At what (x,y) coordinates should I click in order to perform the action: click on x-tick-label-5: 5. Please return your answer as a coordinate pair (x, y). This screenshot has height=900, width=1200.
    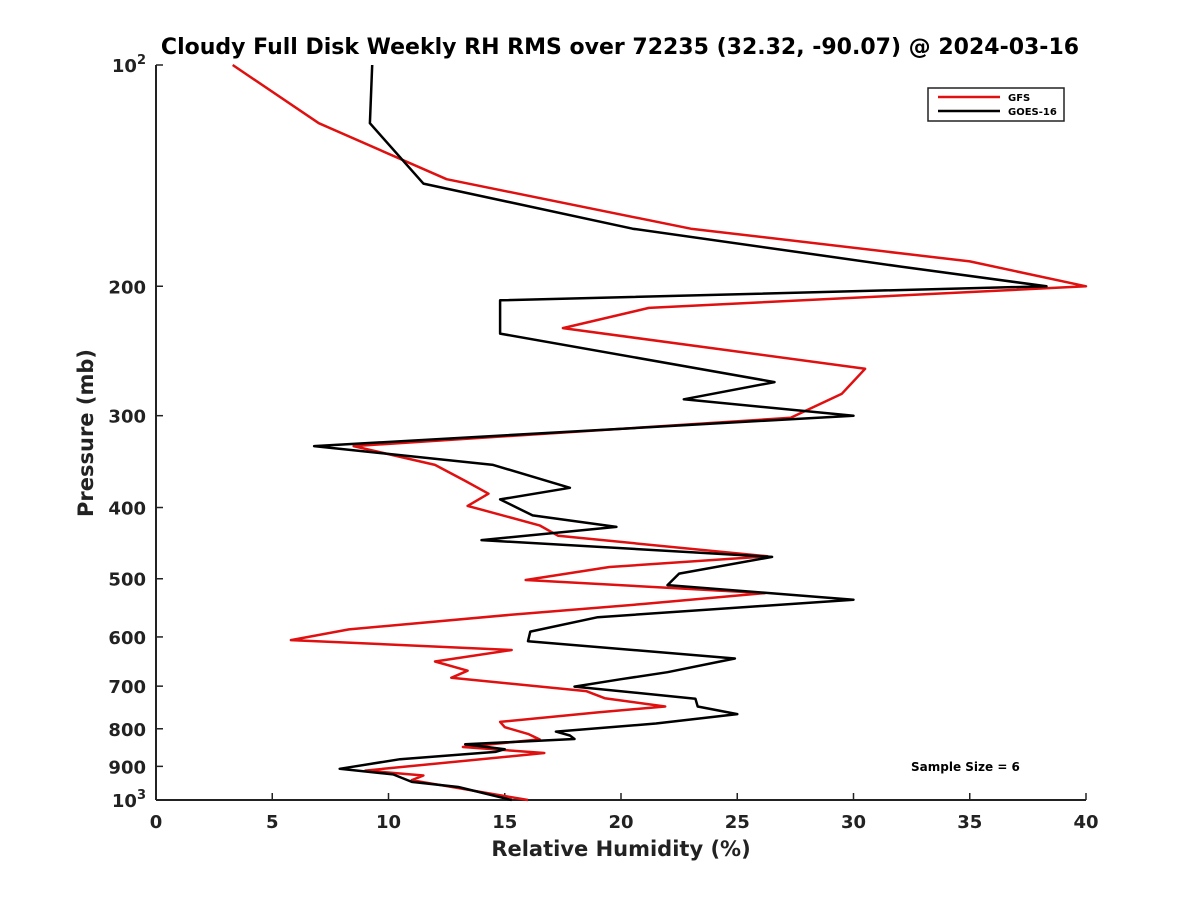
    Looking at the image, I should click on (272, 822).